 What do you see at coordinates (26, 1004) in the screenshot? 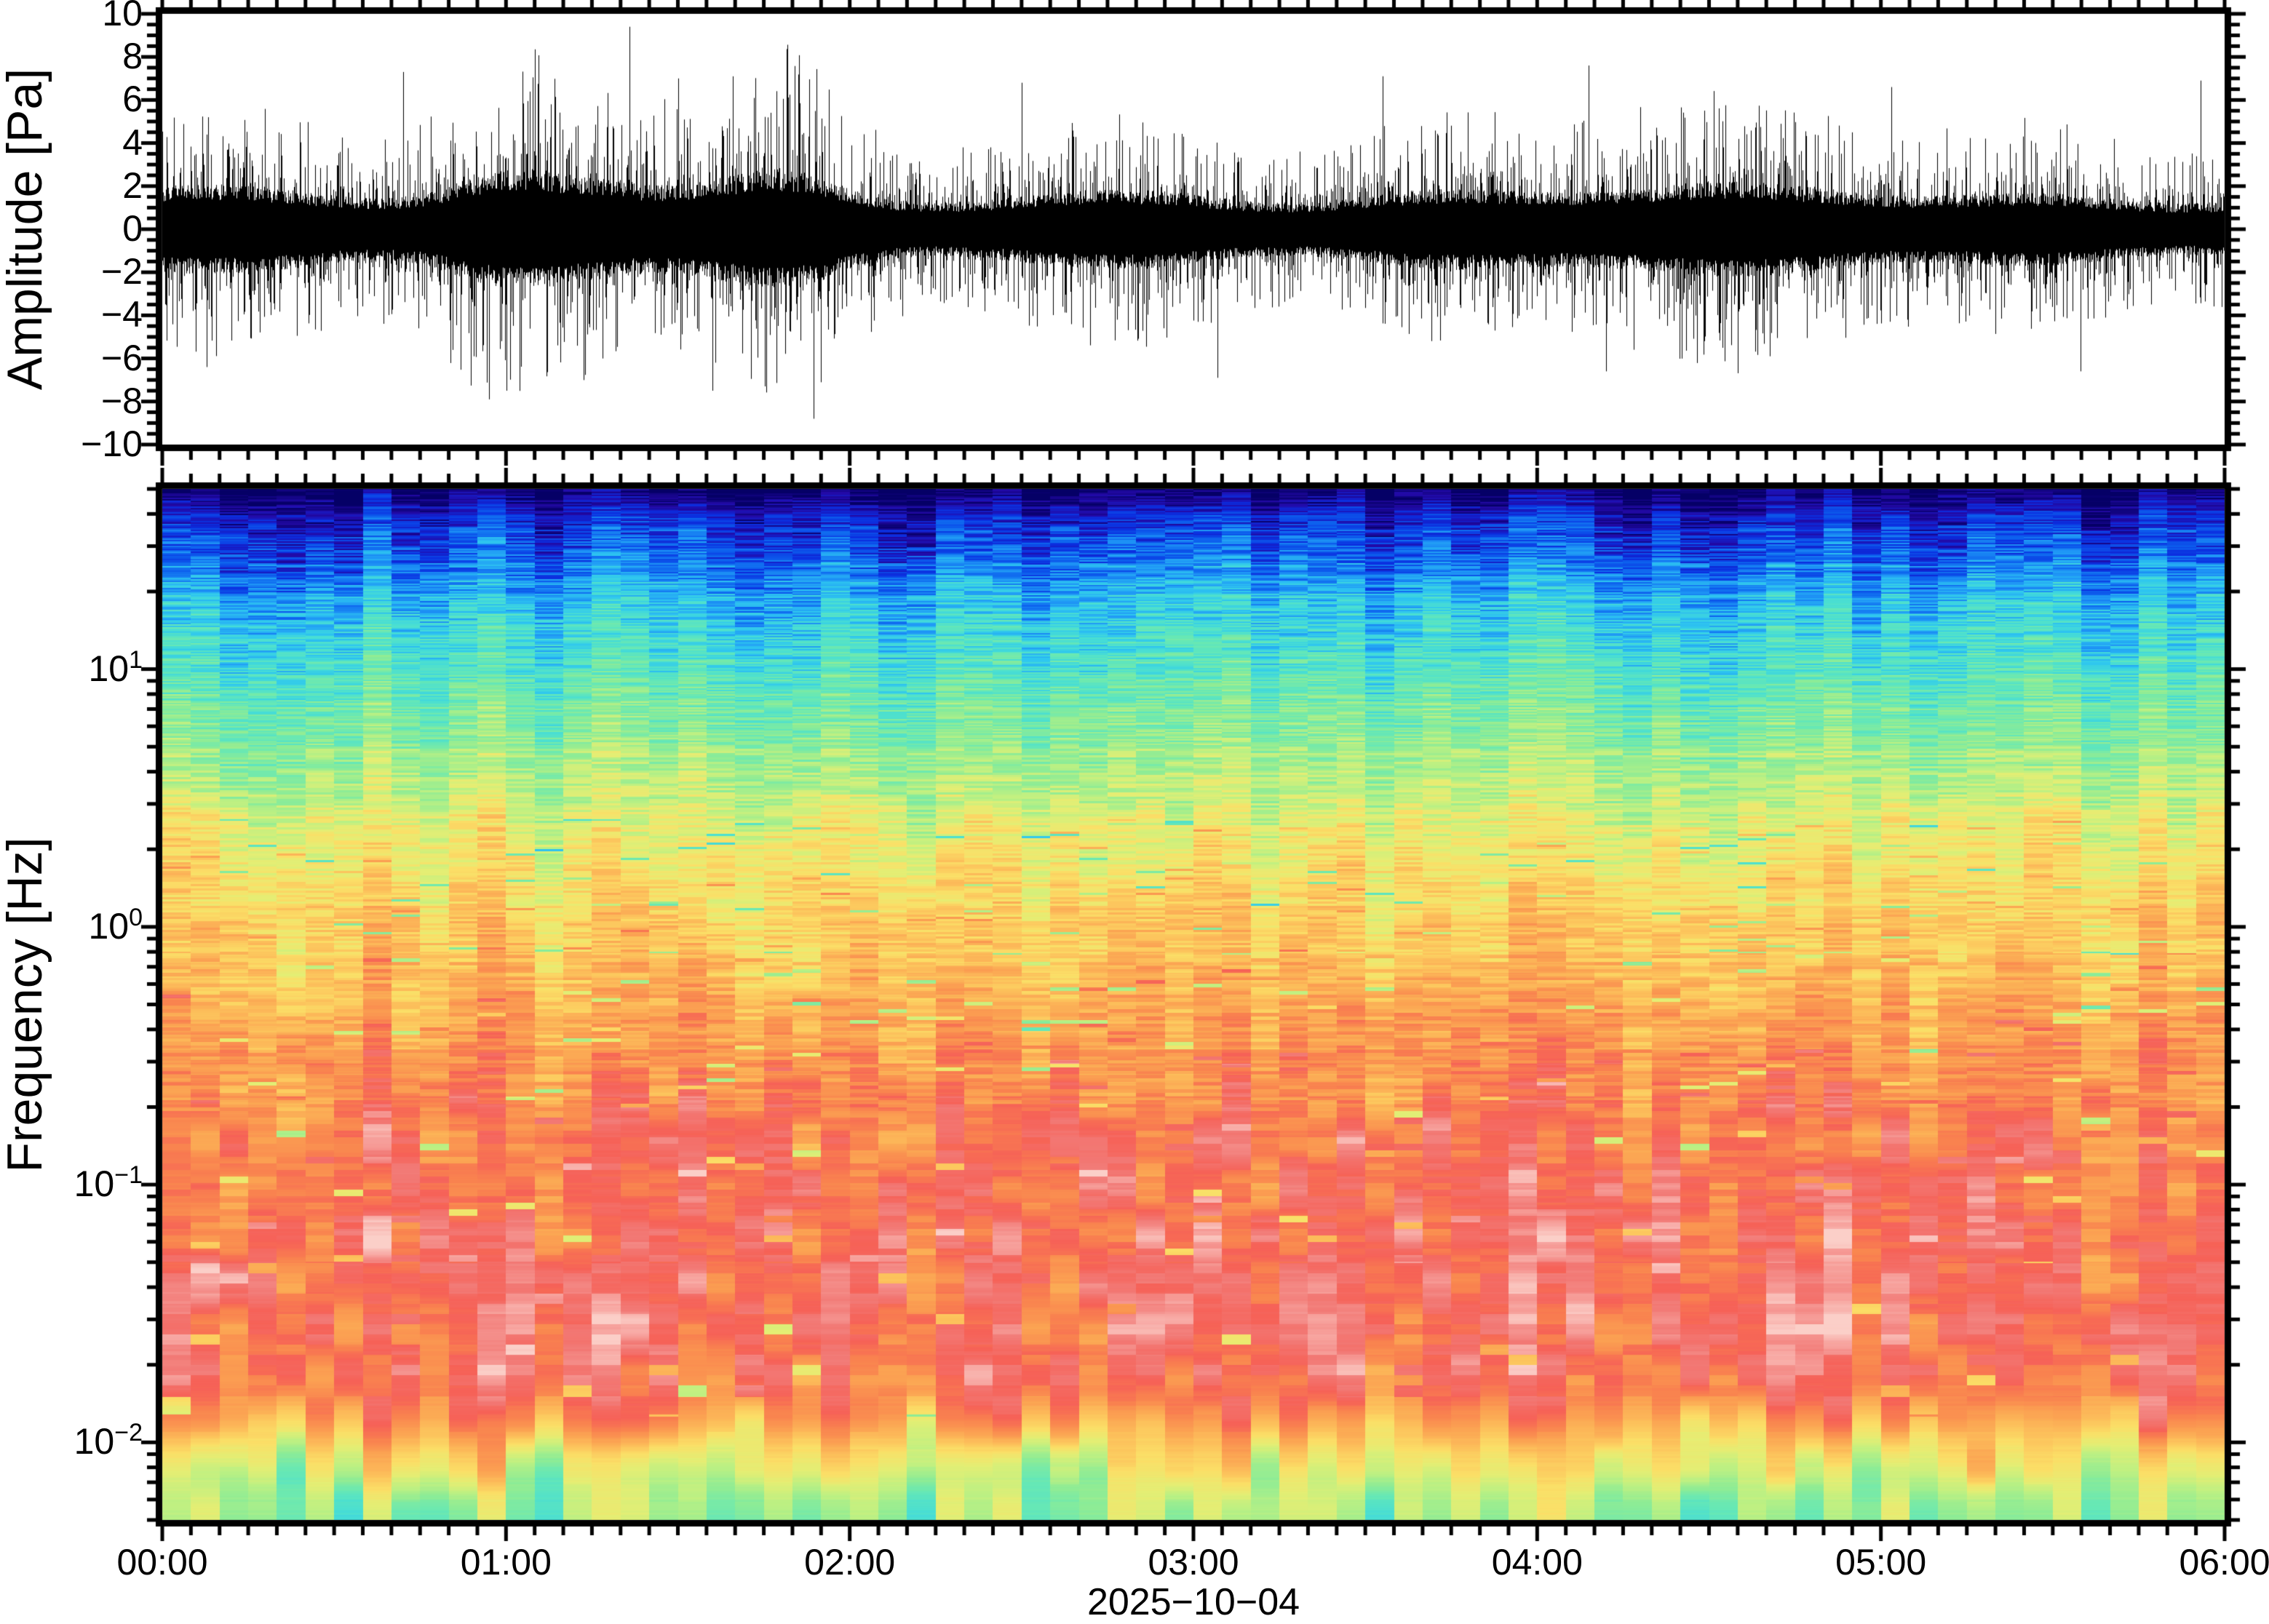
I see `frequency-axis-title: Frequency [Hz]` at bounding box center [26, 1004].